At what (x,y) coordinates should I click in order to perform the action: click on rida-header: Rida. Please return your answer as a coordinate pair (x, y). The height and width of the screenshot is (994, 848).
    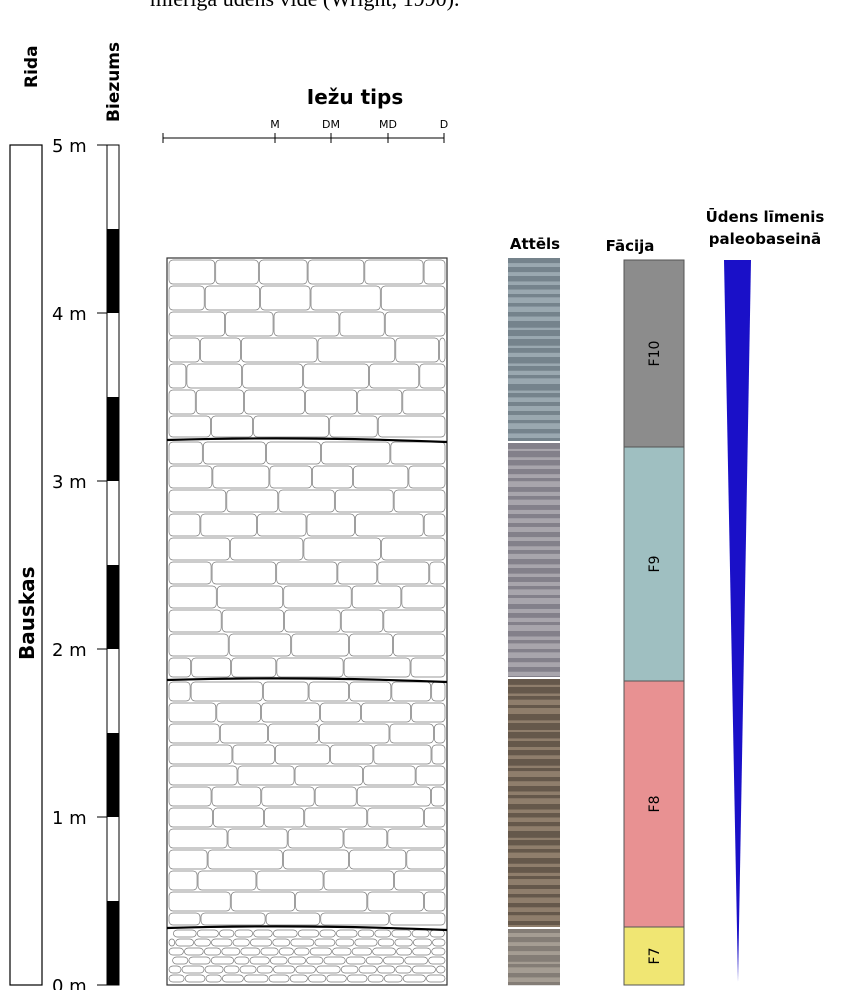
    Looking at the image, I should click on (32, 66).